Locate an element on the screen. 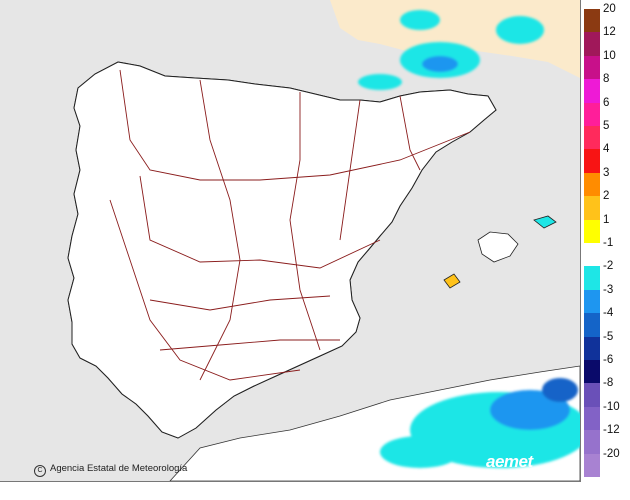 The width and height of the screenshot is (630, 500). legend-label: 4 is located at coordinates (606, 149).